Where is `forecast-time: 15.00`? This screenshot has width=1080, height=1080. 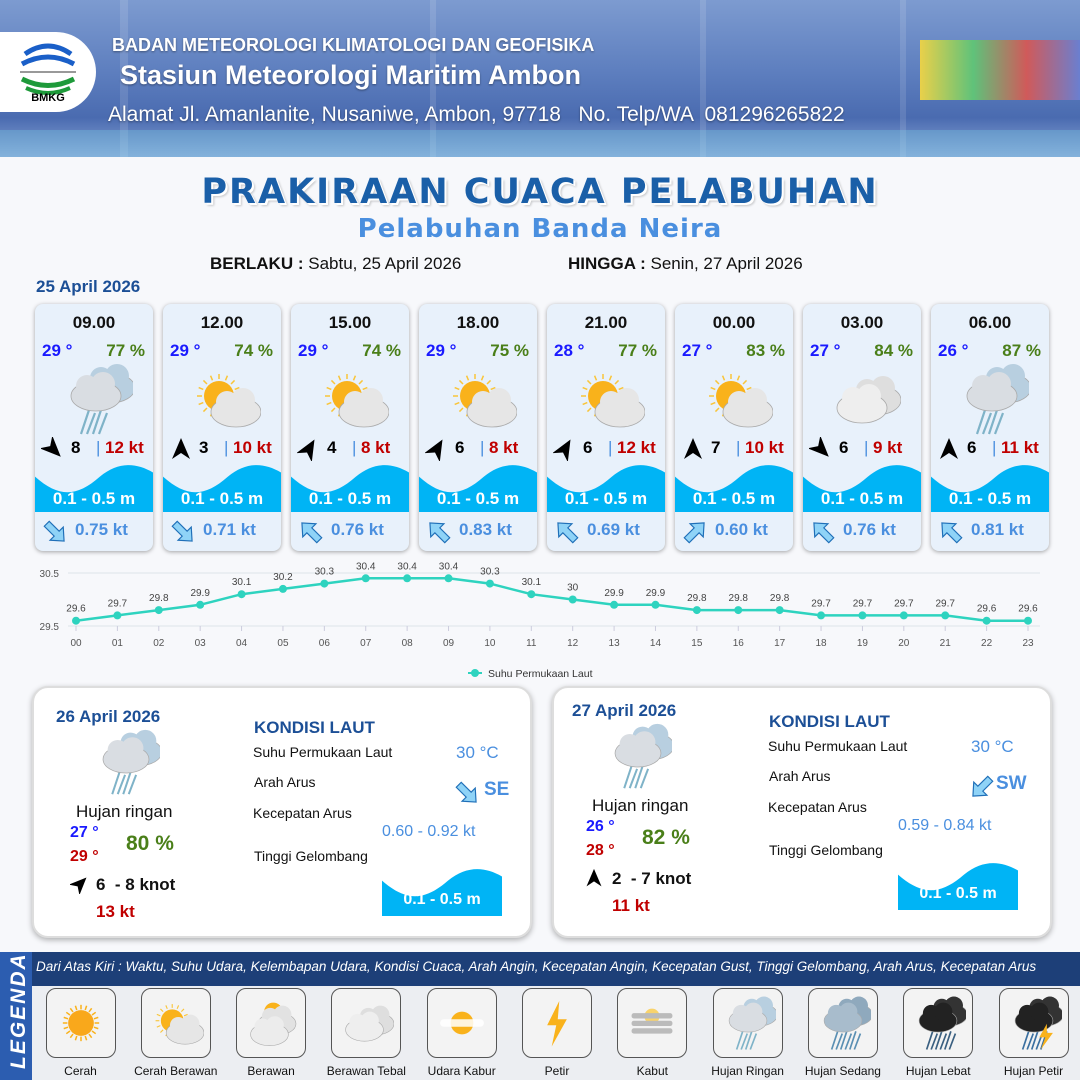
forecast-time: 15.00 is located at coordinates (350, 322).